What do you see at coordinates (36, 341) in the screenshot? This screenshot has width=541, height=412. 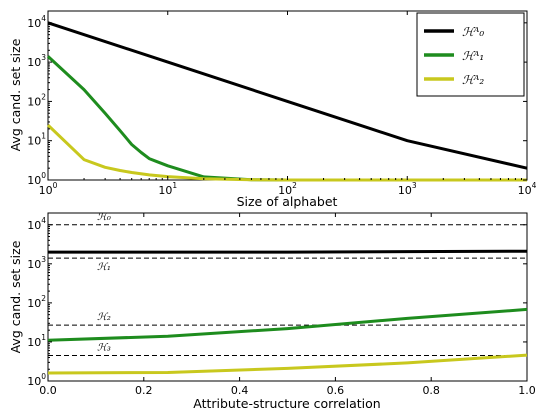 I see `bottom-y-tick-label-1: 10¹` at bounding box center [36, 341].